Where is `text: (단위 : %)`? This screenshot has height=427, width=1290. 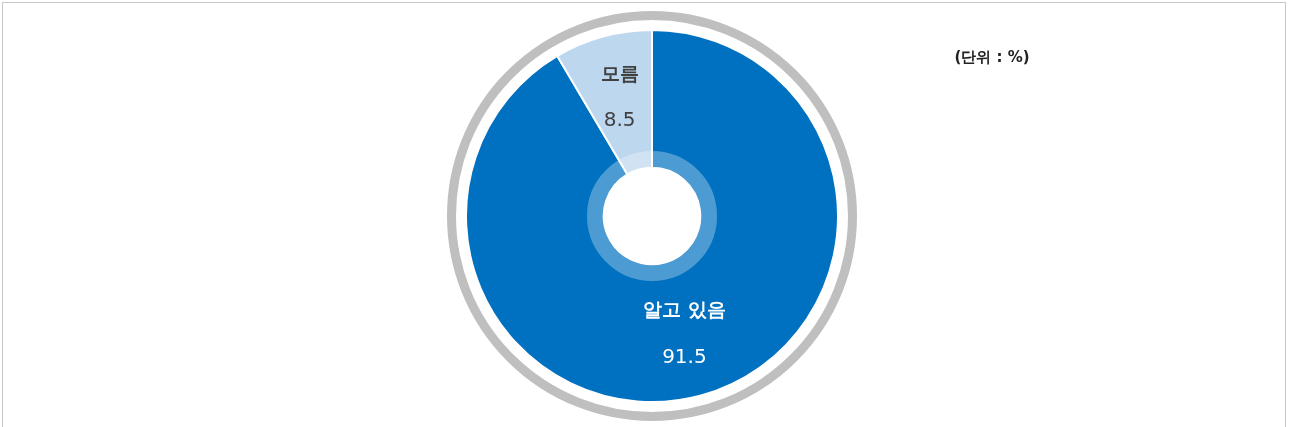 text: (단위 : %) is located at coordinates (992, 56).